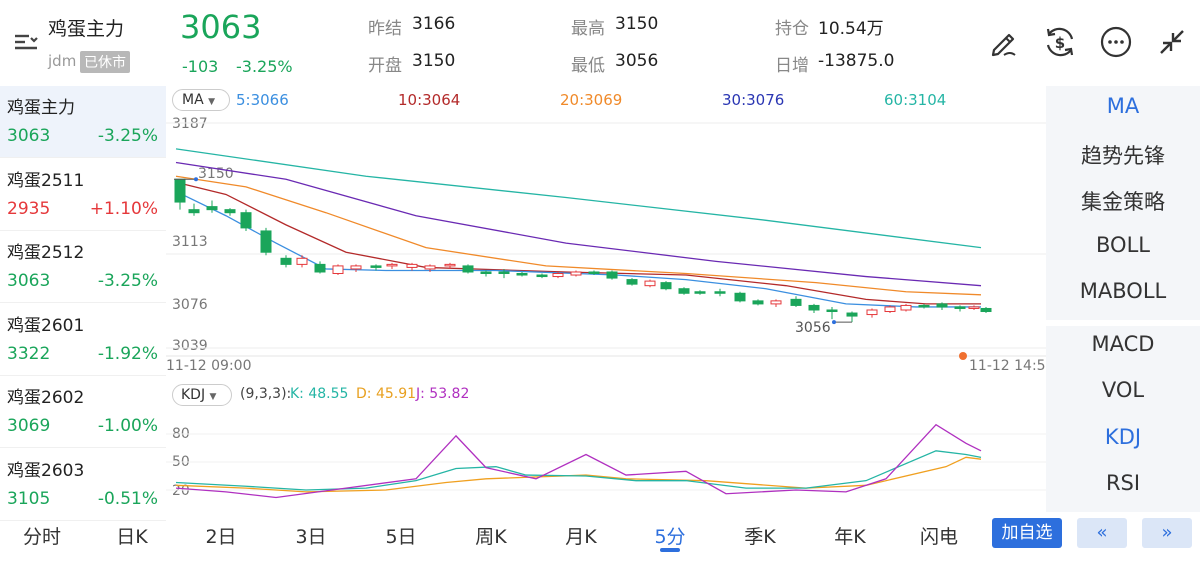 This screenshot has width=1200, height=571. Describe the element at coordinates (29, 498) in the screenshot. I see `contract-price: 3105` at that location.